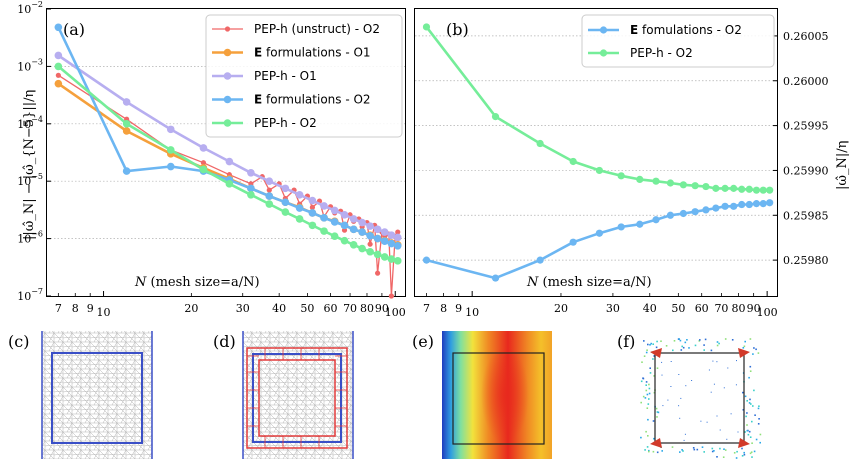 The height and width of the screenshot is (462, 852). I want to click on arrow-icon, so click(744, 353).